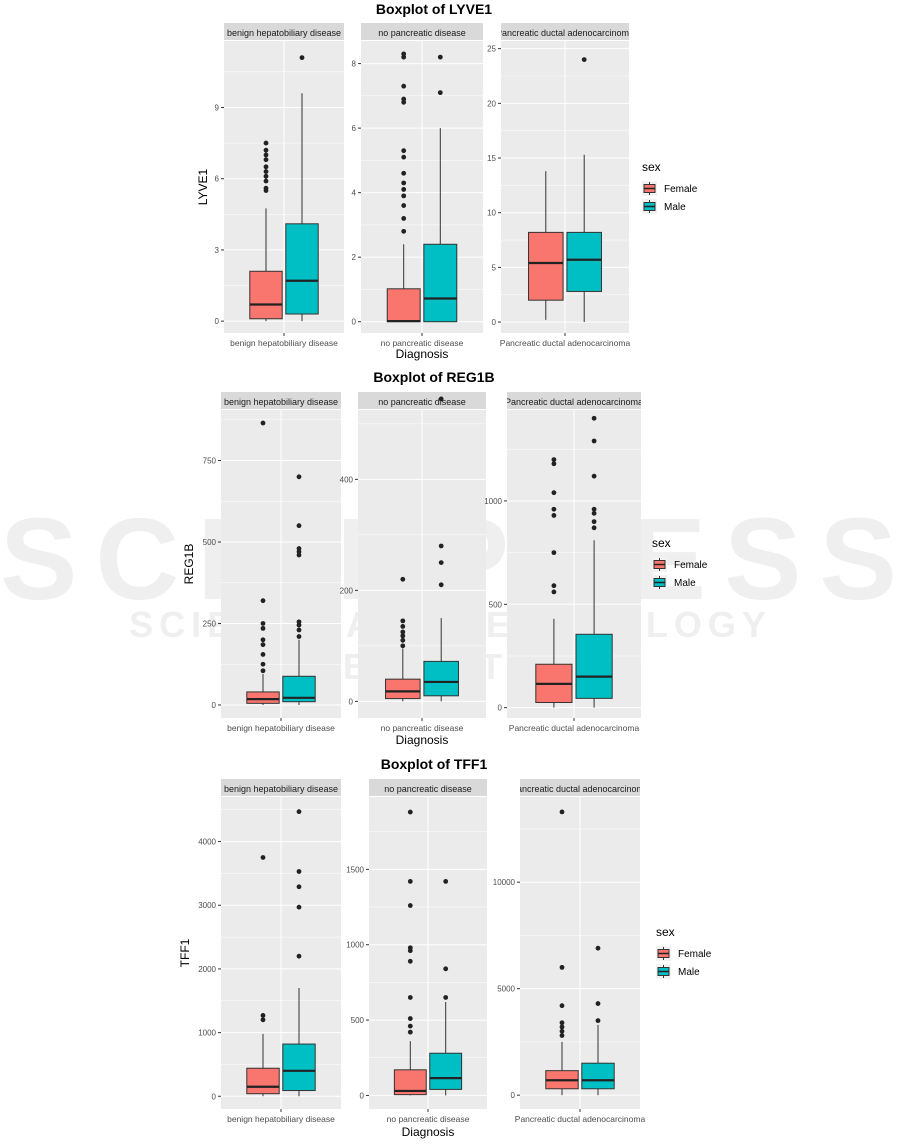 The image size is (901, 1145). Describe the element at coordinates (207, 1033) in the screenshot. I see `y-tick-label: 1000` at that location.